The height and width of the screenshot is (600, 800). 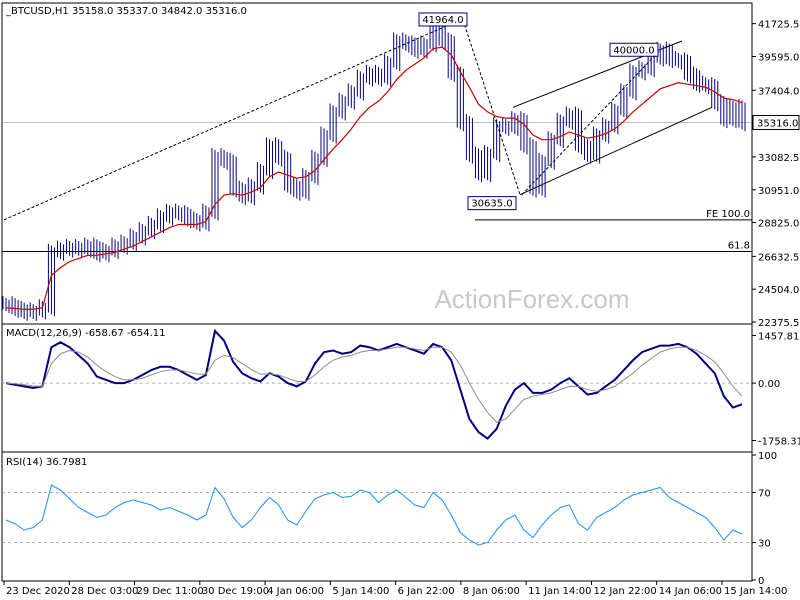 I want to click on y-tick-label: 28825.0, so click(x=778, y=224).